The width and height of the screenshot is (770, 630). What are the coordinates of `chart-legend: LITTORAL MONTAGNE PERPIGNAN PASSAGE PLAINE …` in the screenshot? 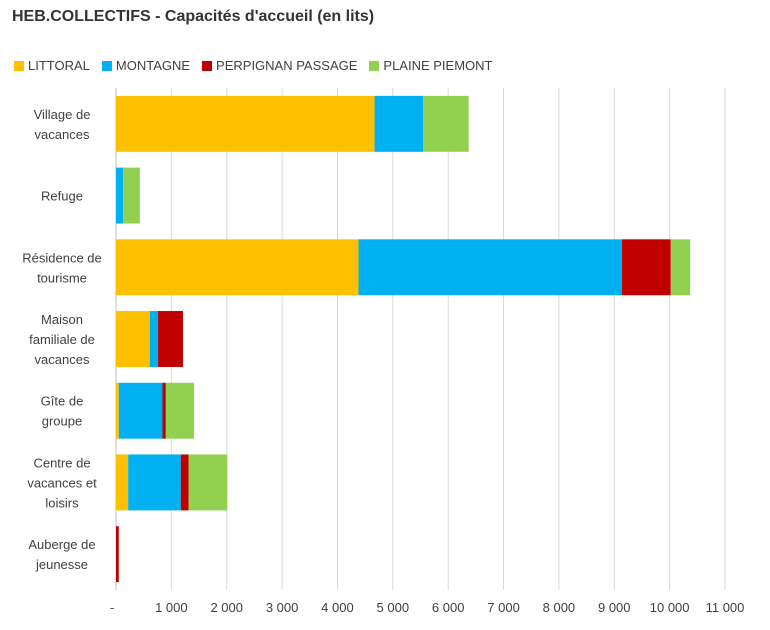 It's located at (259, 65).